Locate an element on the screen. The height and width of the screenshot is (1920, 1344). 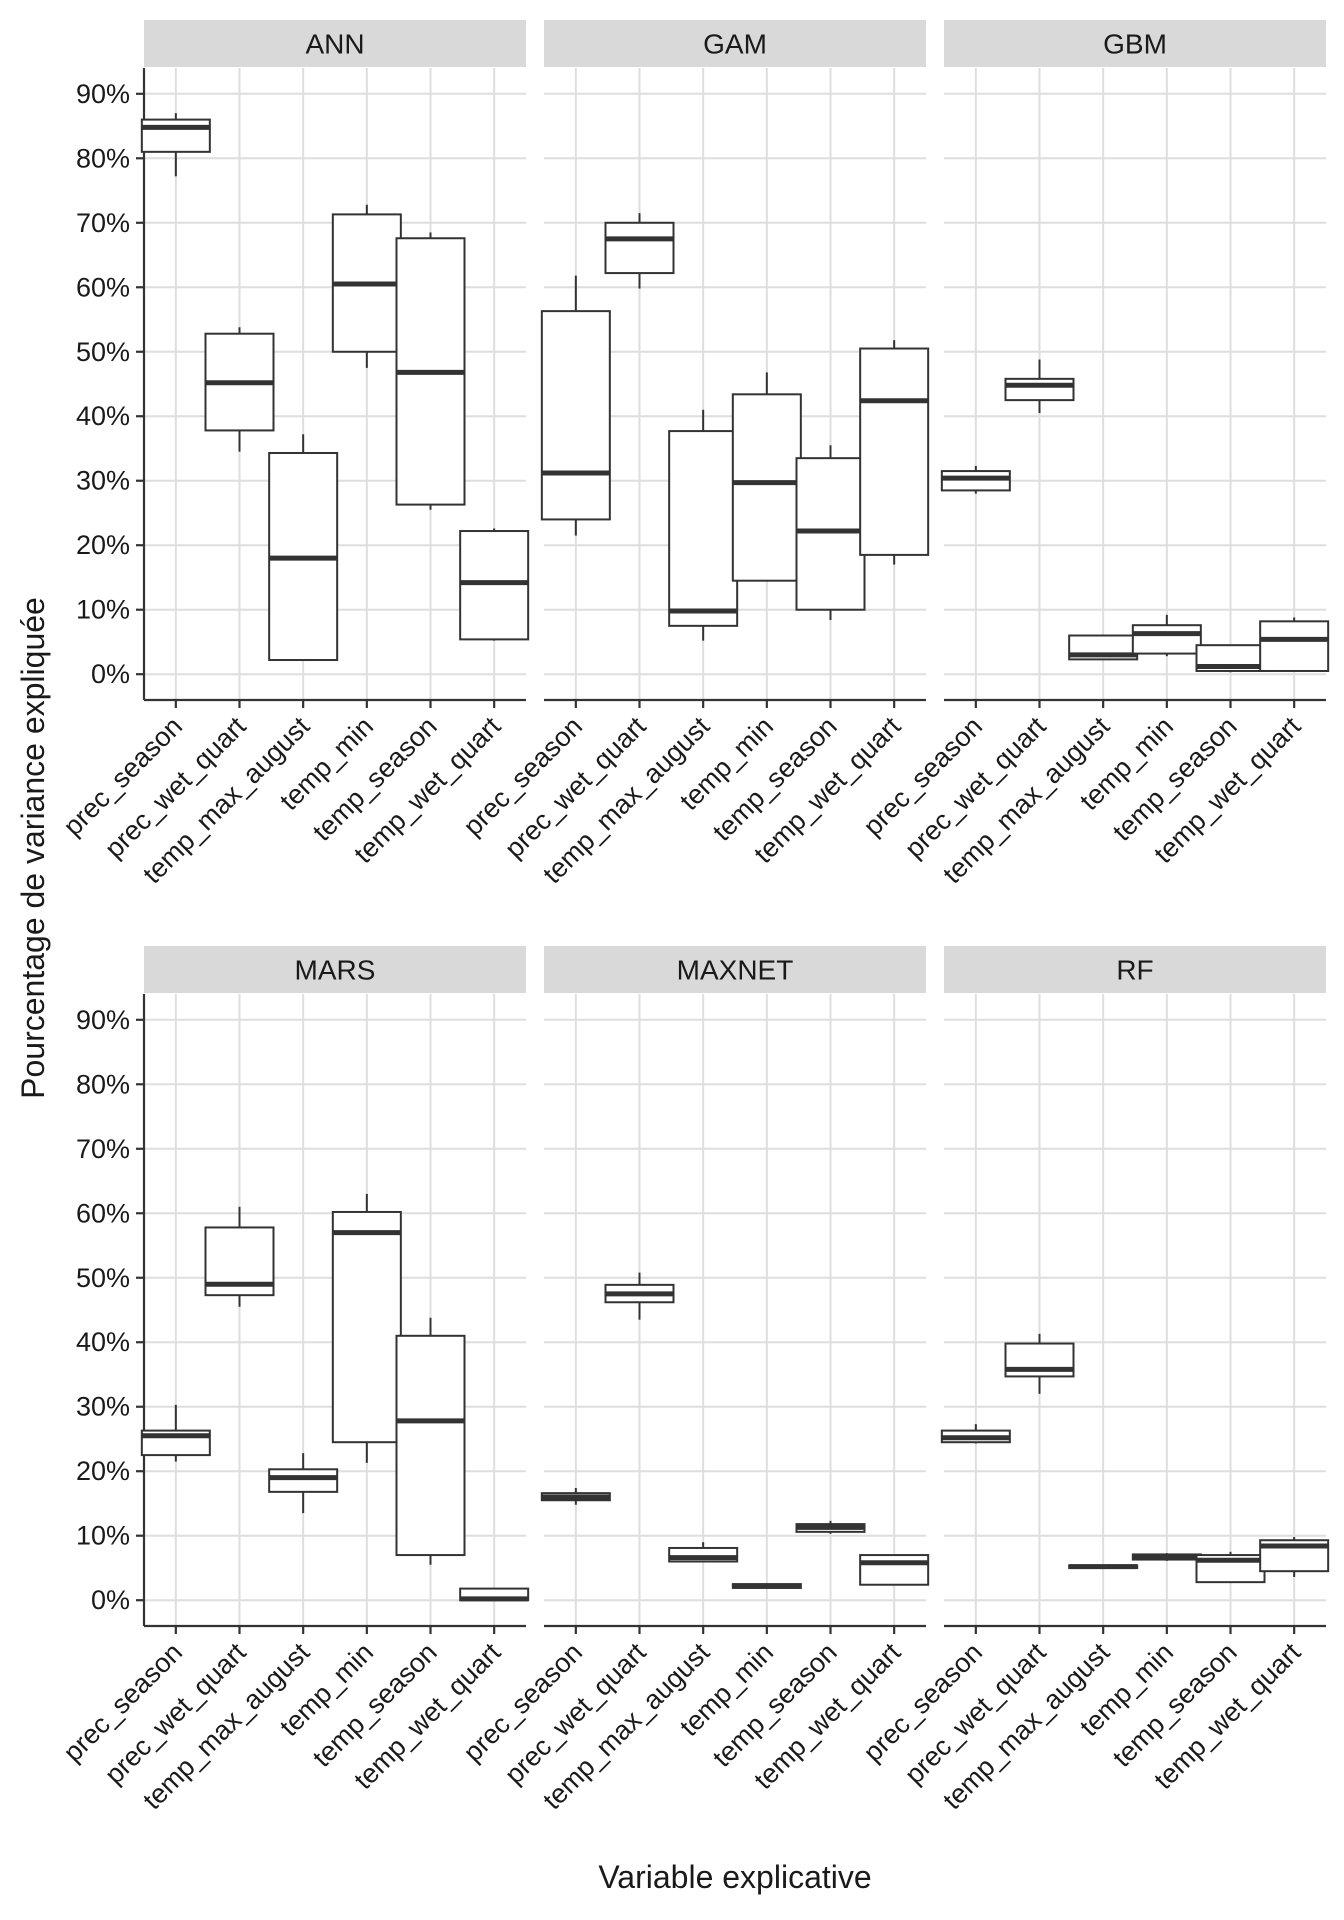
box-mars-temp_season is located at coordinates (430, 1445).